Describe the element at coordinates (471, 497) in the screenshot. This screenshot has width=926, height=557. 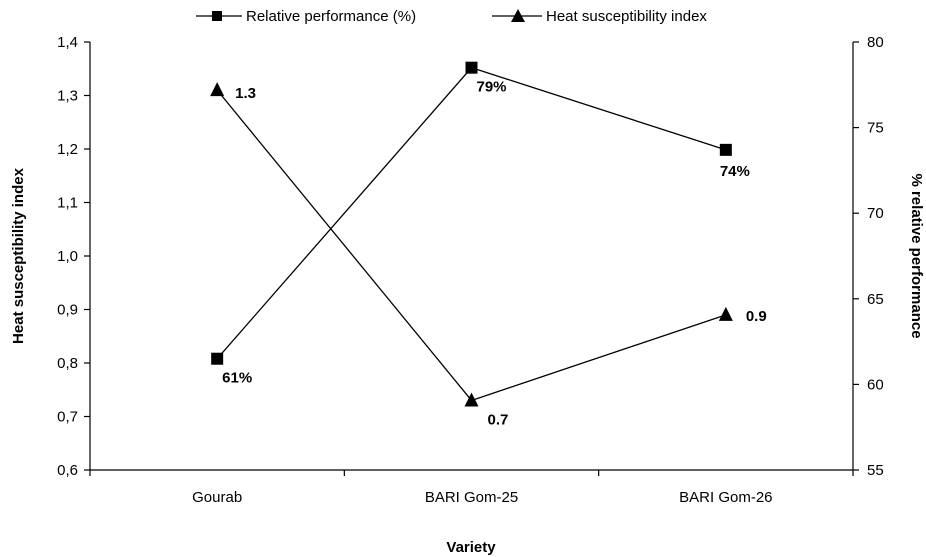
I see `x-category-label: BARI Gom-25` at that location.